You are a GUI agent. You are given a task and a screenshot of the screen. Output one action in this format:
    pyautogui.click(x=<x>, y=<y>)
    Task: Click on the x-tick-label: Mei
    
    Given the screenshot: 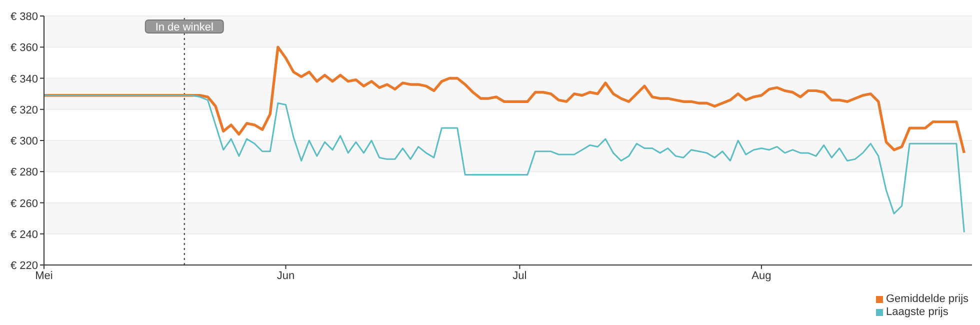 What is the action you would take?
    pyautogui.click(x=44, y=276)
    